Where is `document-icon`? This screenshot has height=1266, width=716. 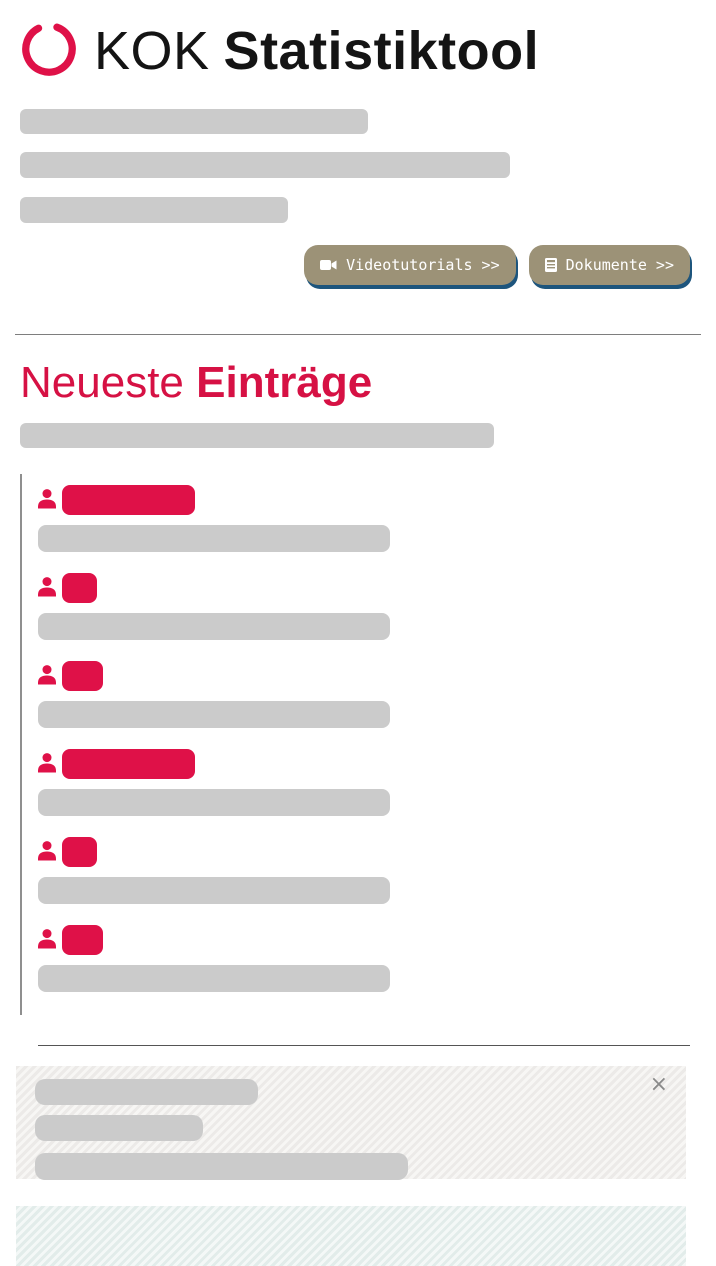
document-icon is located at coordinates (550, 265).